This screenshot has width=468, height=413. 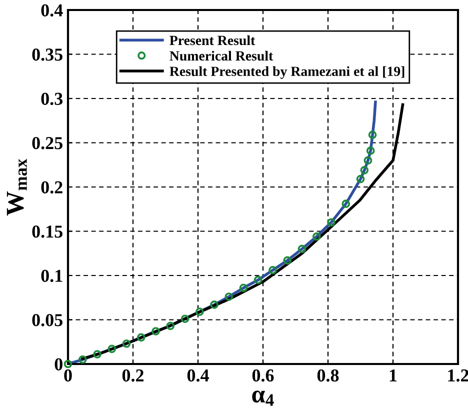 I want to click on x-tick-label: 0.8, so click(x=328, y=375).